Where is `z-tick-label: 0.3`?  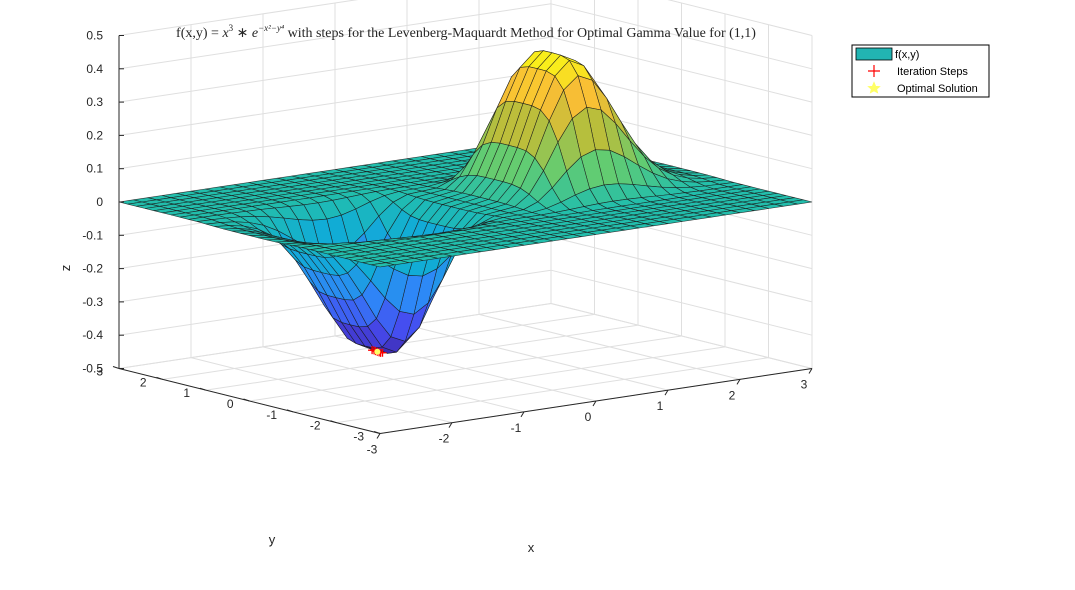 z-tick-label: 0.3 is located at coordinates (94, 102).